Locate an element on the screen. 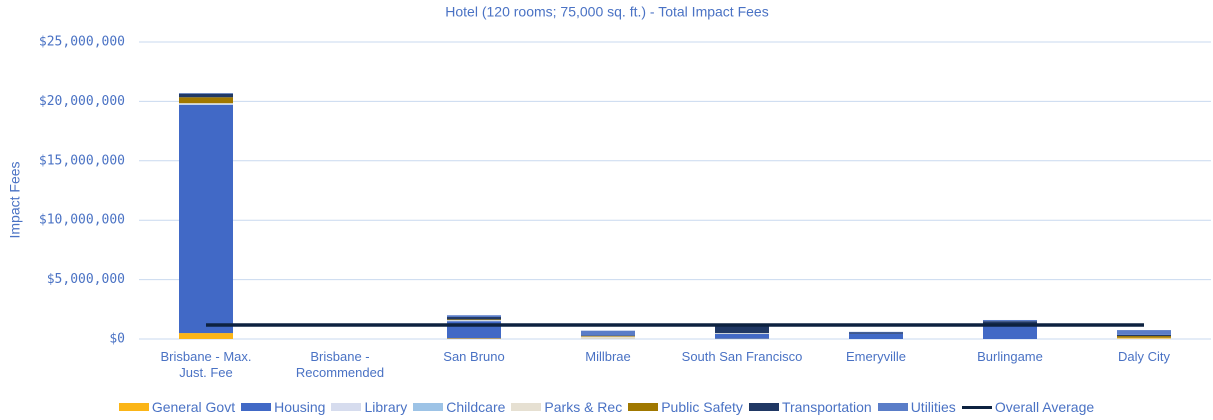 The width and height of the screenshot is (1213, 420). x-tick-label: Burlingame is located at coordinates (1010, 356).